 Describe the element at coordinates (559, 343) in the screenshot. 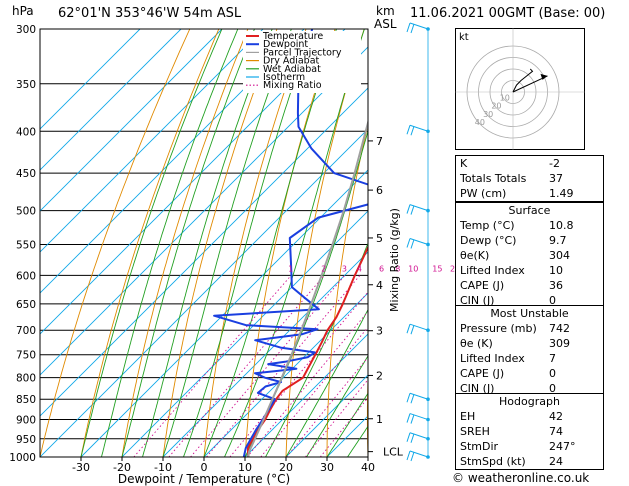

I see `row-value: 309` at that location.